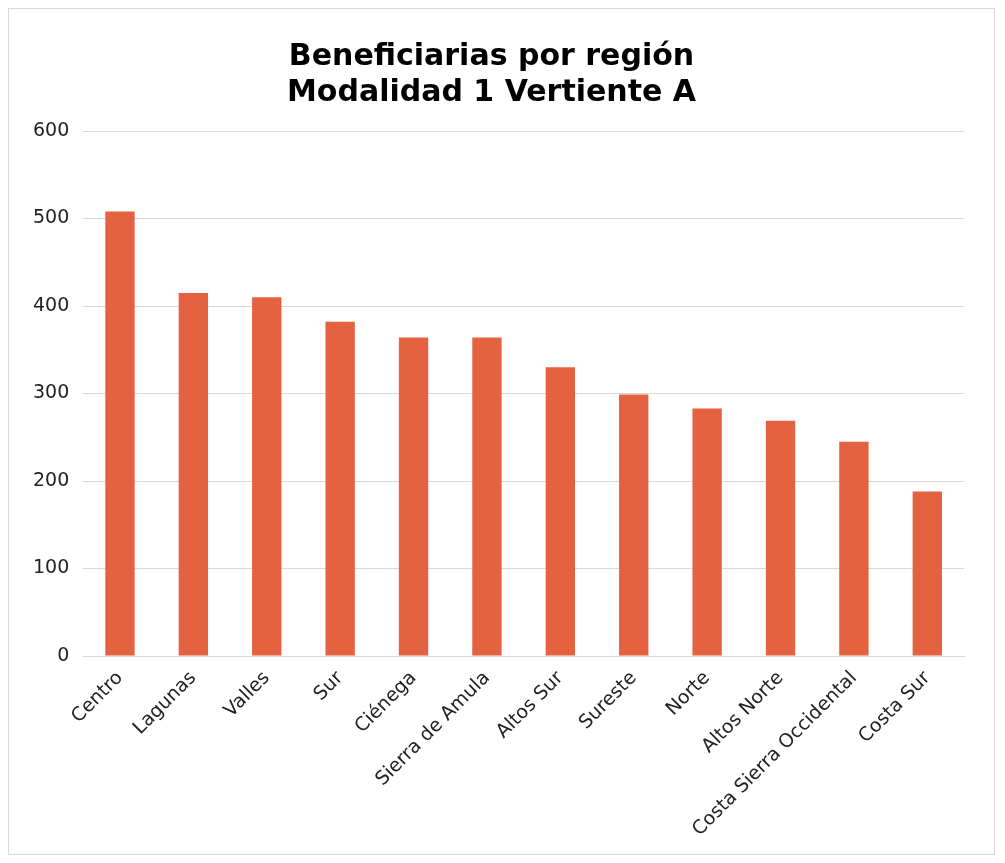  Describe the element at coordinates (327, 684) in the screenshot. I see `x-tick-label: Sur` at that location.